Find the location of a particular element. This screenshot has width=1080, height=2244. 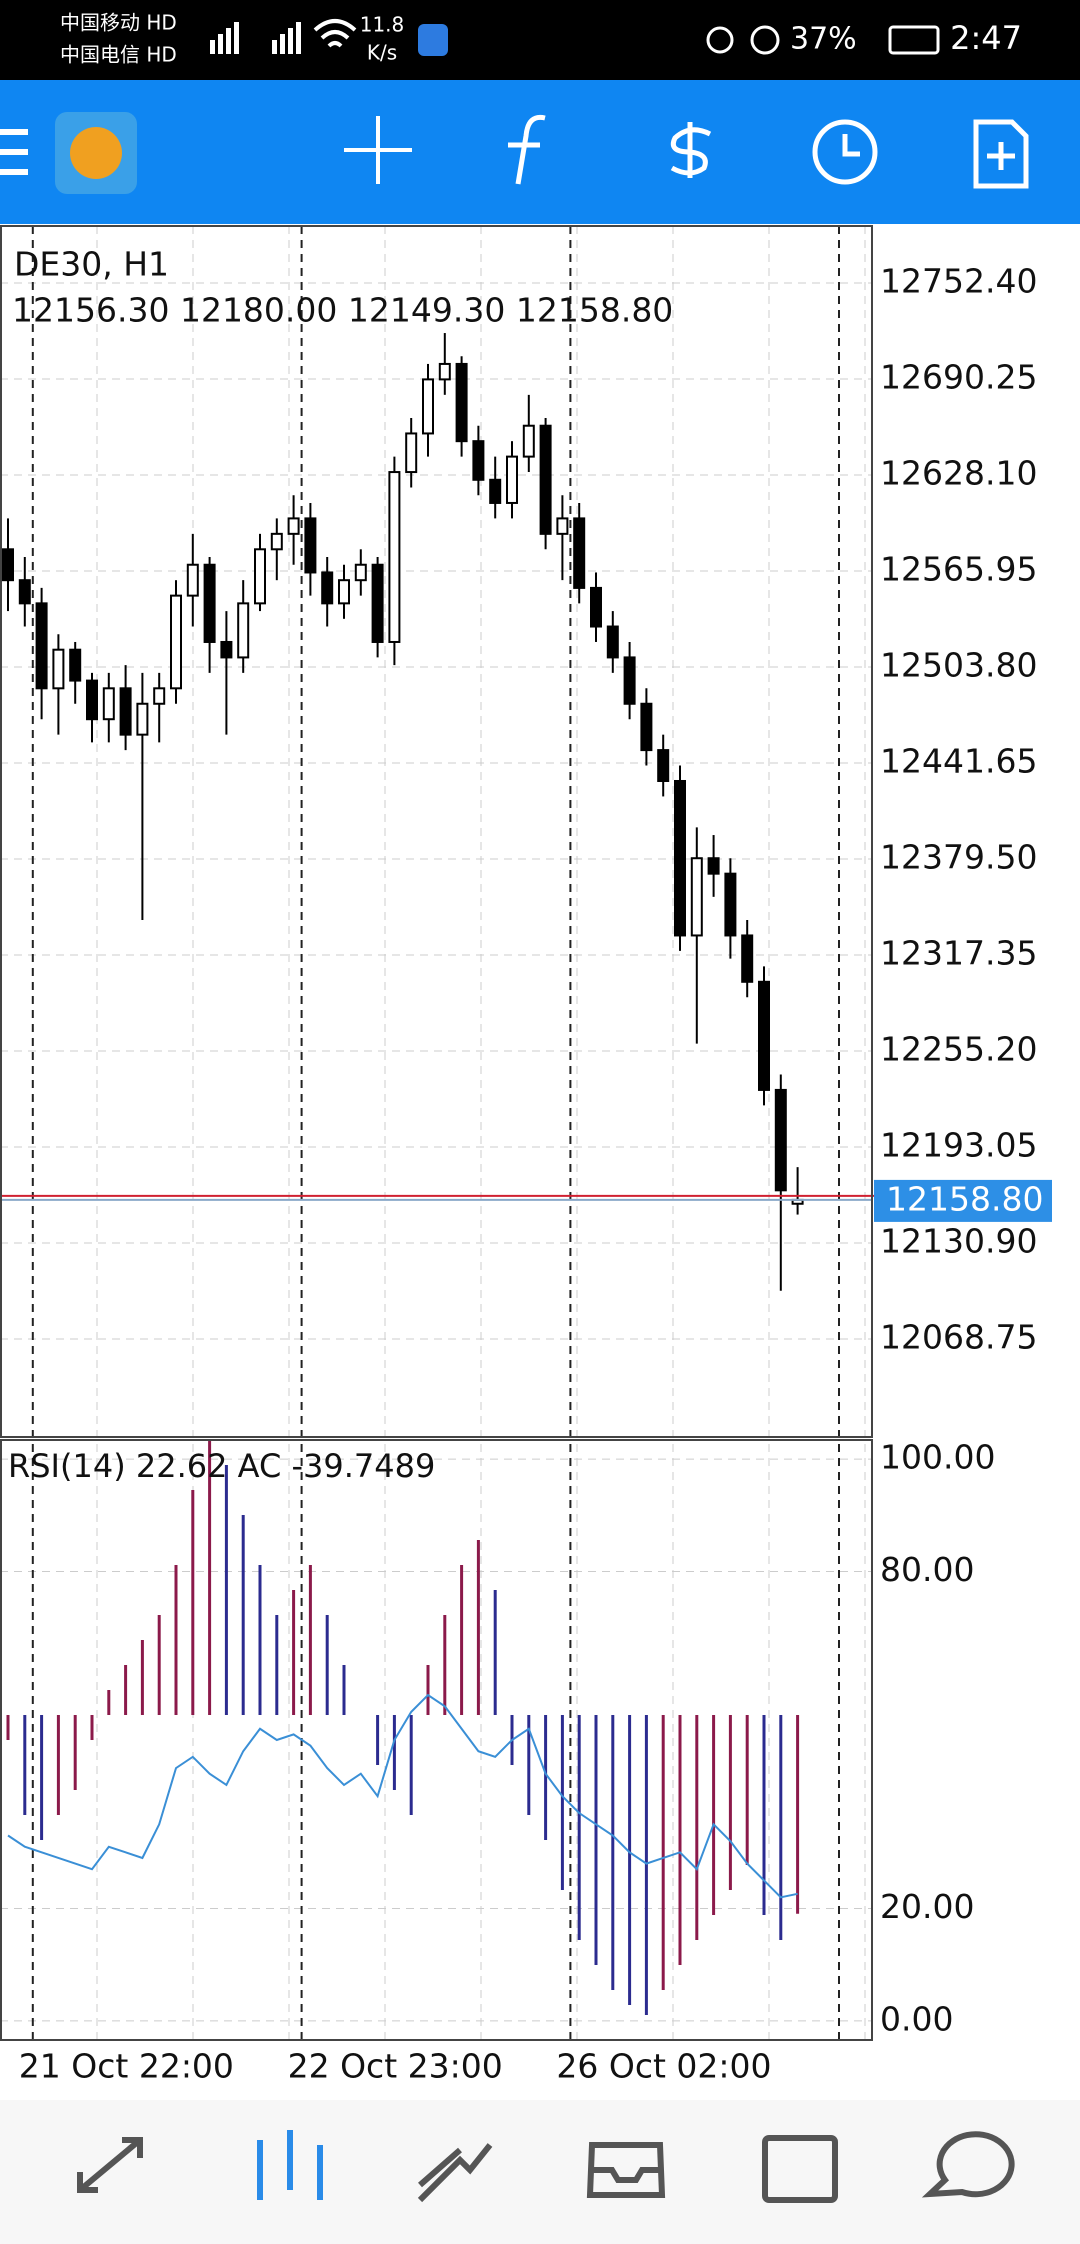

nav-history is located at coordinates (626, 2170).